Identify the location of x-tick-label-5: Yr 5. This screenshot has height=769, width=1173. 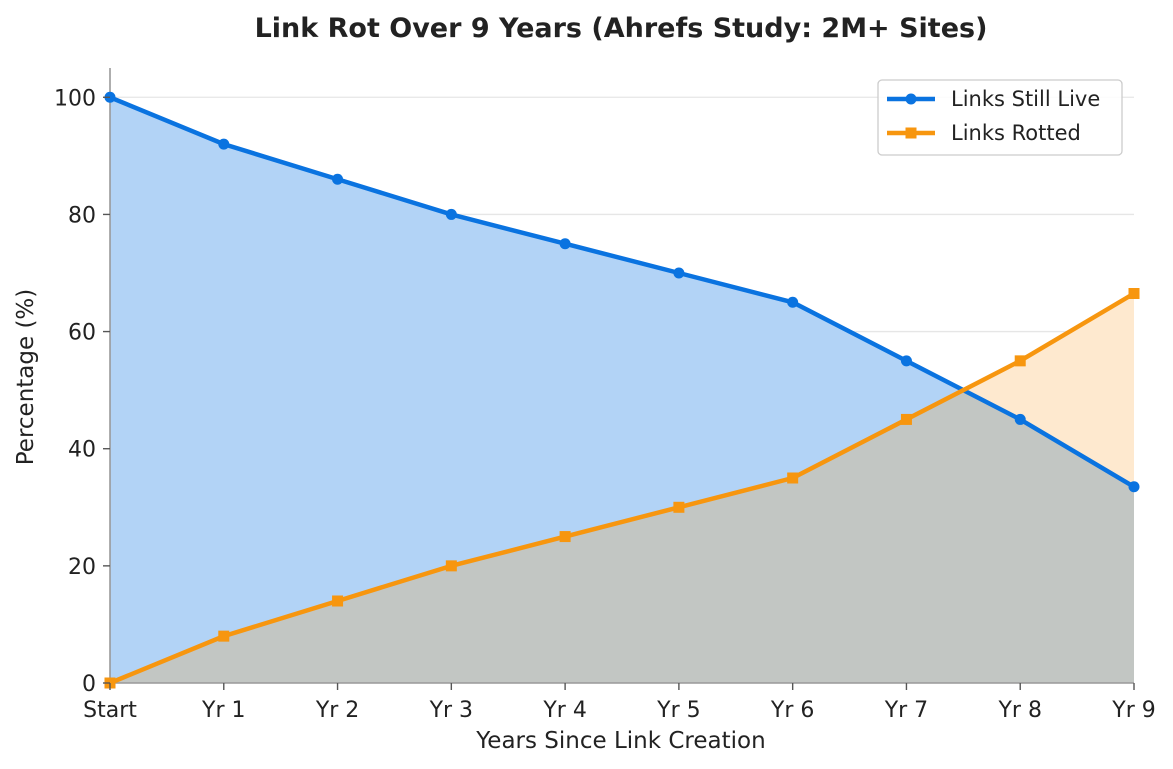
(678, 710).